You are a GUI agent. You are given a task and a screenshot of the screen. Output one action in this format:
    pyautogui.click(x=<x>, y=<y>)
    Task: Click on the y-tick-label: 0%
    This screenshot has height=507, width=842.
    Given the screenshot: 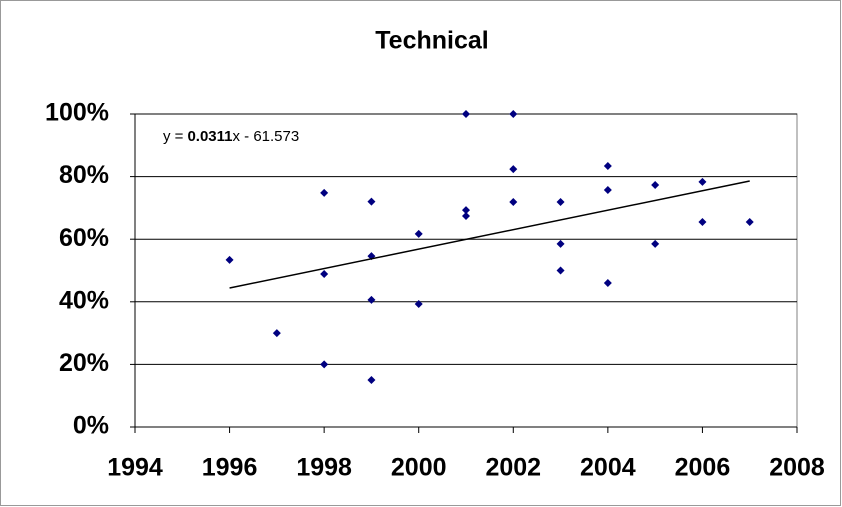 What is the action you would take?
    pyautogui.click(x=91, y=426)
    